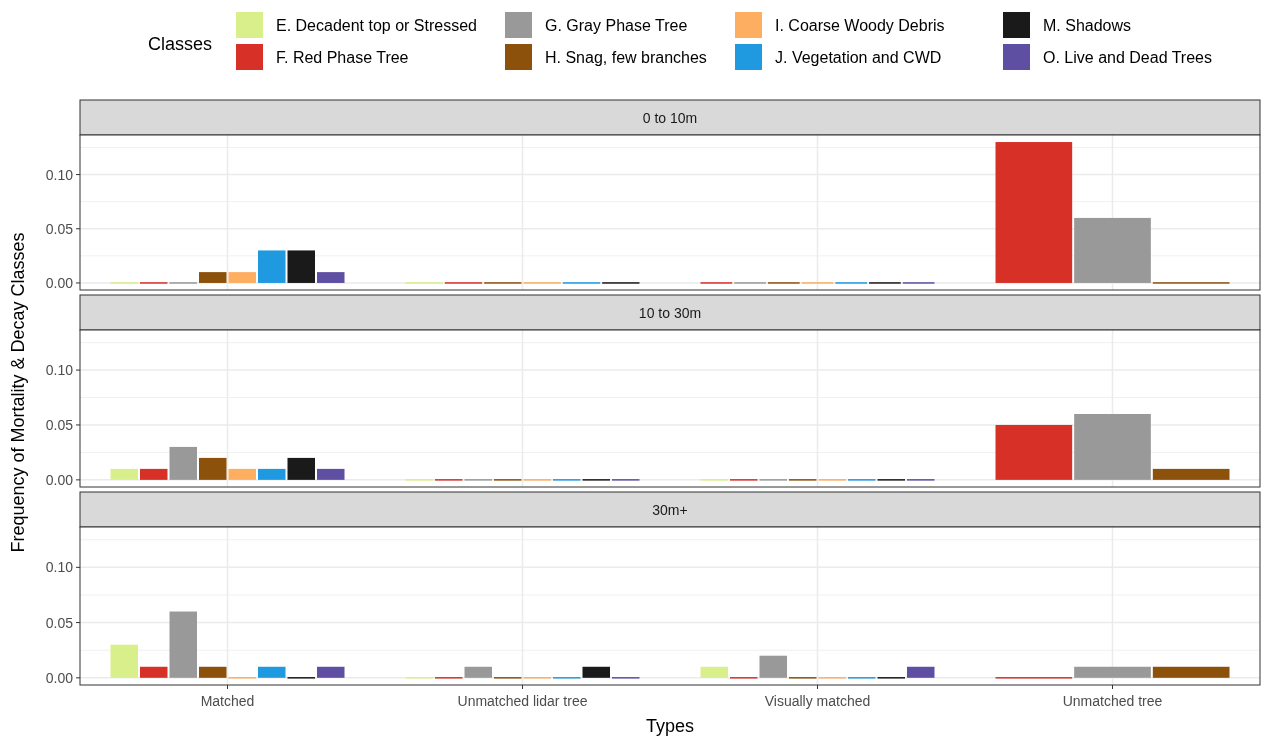 The image size is (1262, 738). Describe the element at coordinates (180, 44) in the screenshot. I see `legend-title: Classes` at that location.